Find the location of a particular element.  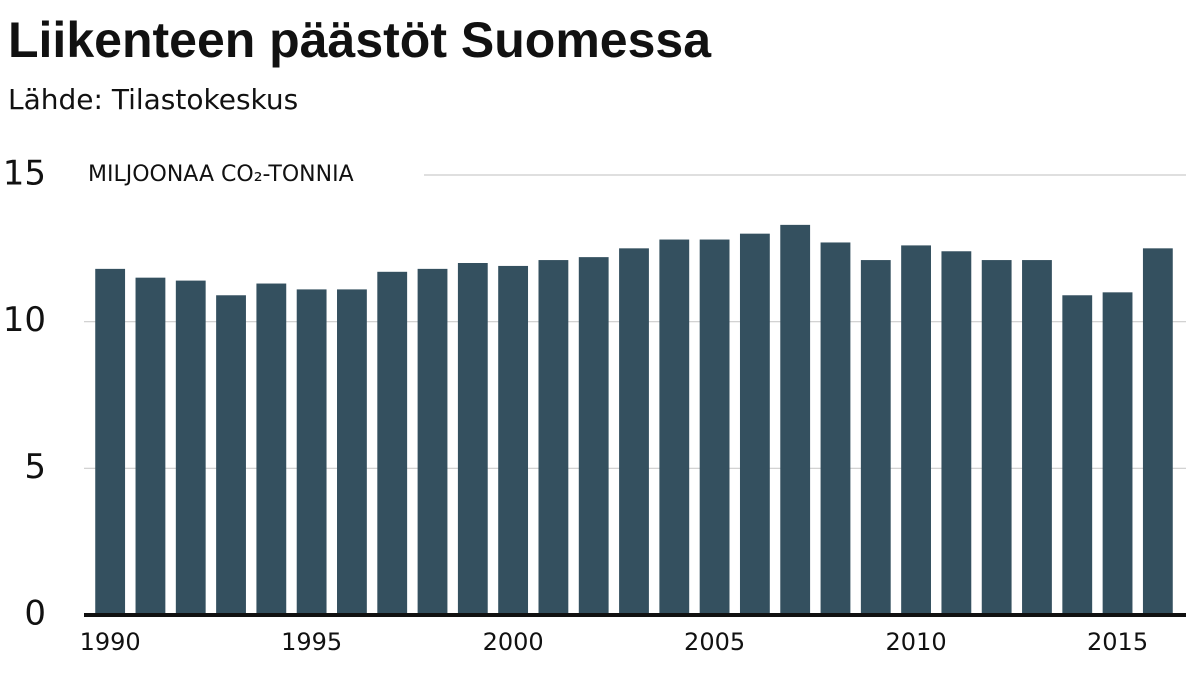

y-tick-label: 10 is located at coordinates (24, 320).